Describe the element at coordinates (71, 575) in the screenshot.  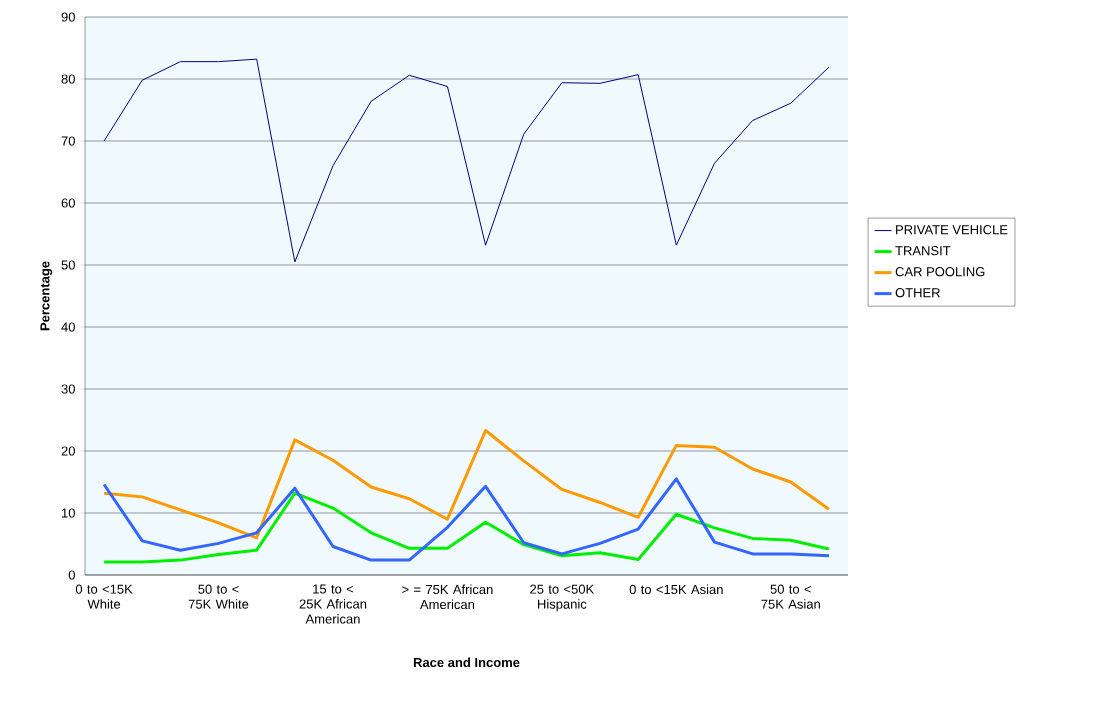
I see `y-tick-label: 0` at that location.